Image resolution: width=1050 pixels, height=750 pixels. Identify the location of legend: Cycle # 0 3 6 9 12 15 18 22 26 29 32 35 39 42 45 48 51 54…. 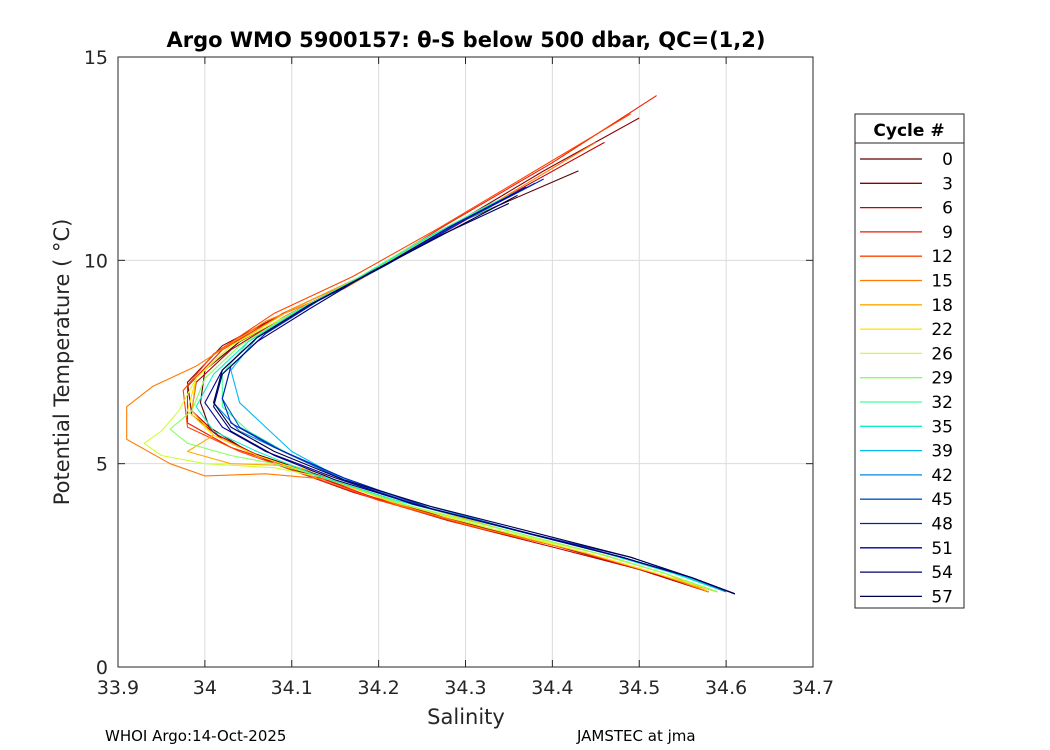
(909, 361).